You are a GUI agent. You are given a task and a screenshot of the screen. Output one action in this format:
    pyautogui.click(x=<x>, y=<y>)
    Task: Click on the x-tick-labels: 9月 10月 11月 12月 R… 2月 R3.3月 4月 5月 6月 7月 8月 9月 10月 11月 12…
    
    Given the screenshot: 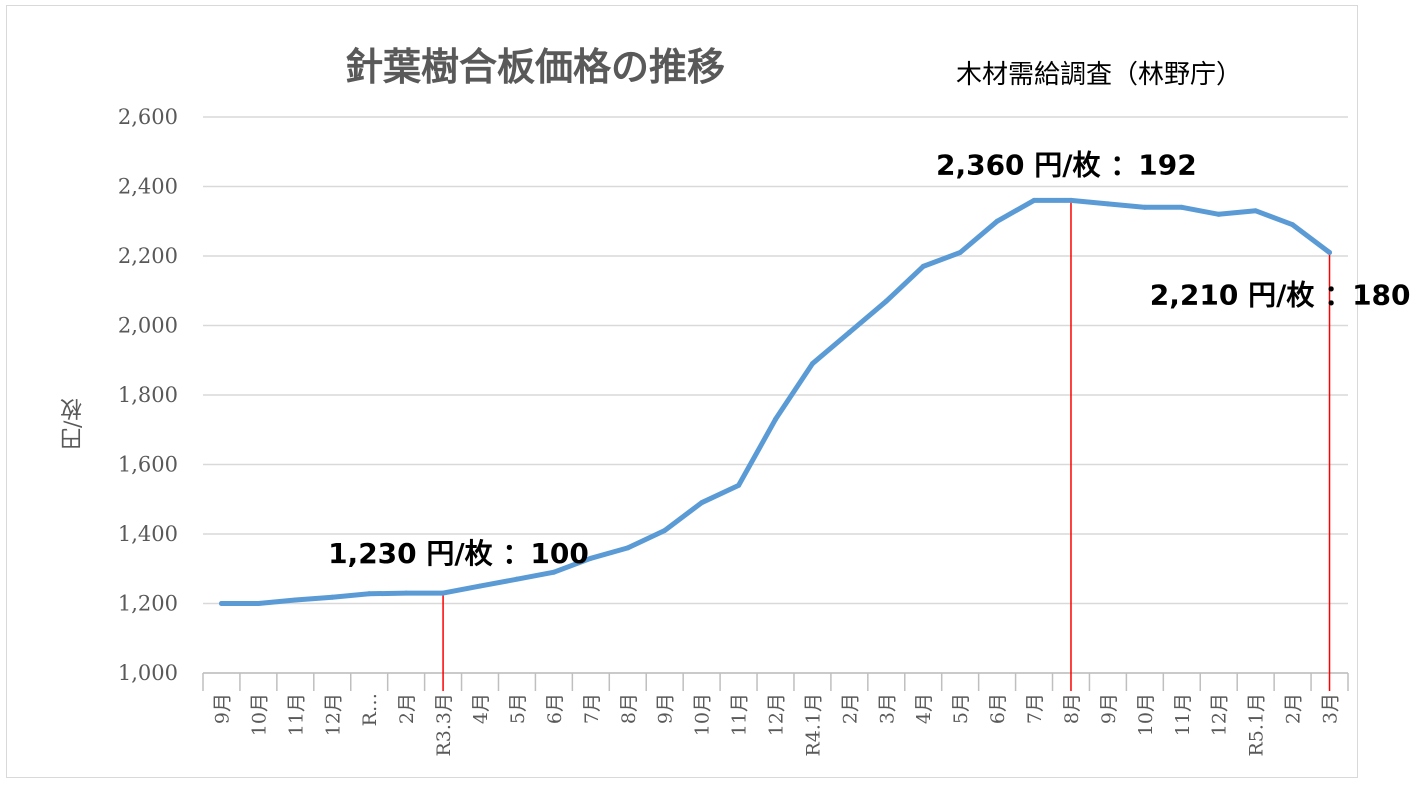 What is the action you would take?
    pyautogui.click(x=776, y=725)
    